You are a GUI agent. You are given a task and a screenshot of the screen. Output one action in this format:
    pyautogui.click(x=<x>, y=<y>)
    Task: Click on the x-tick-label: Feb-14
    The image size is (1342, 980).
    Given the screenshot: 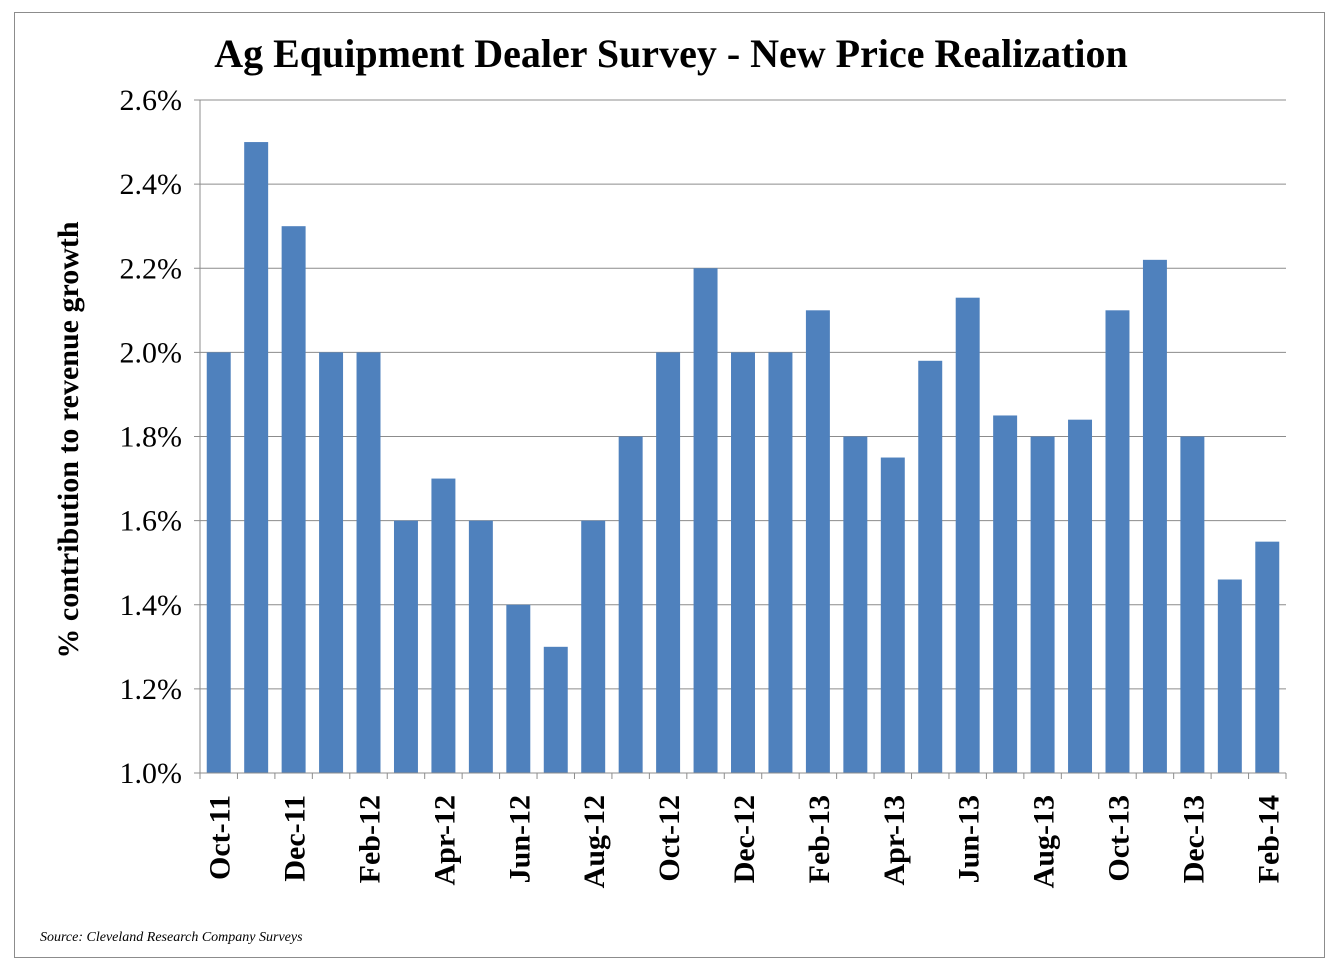 What is the action you would take?
    pyautogui.click(x=1268, y=839)
    